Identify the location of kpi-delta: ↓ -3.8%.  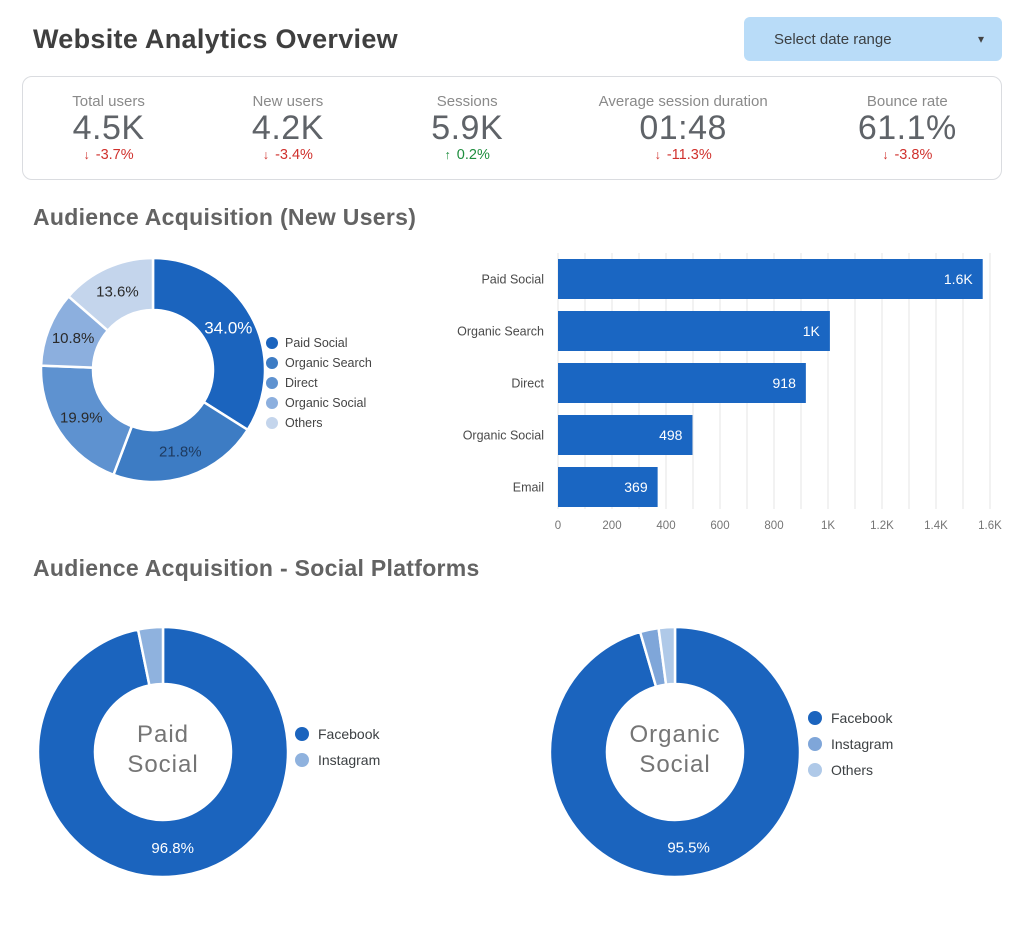
(907, 155).